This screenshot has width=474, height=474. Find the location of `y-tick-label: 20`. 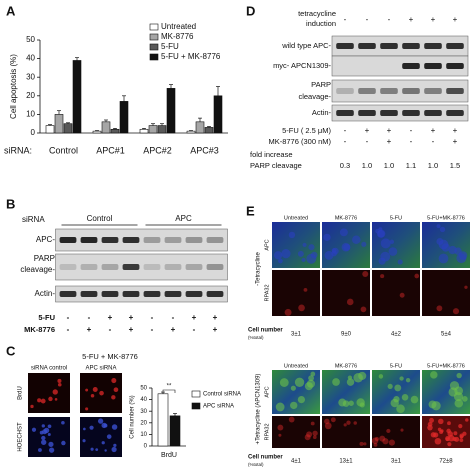

y-tick-label: 20 is located at coordinates (30, 95).